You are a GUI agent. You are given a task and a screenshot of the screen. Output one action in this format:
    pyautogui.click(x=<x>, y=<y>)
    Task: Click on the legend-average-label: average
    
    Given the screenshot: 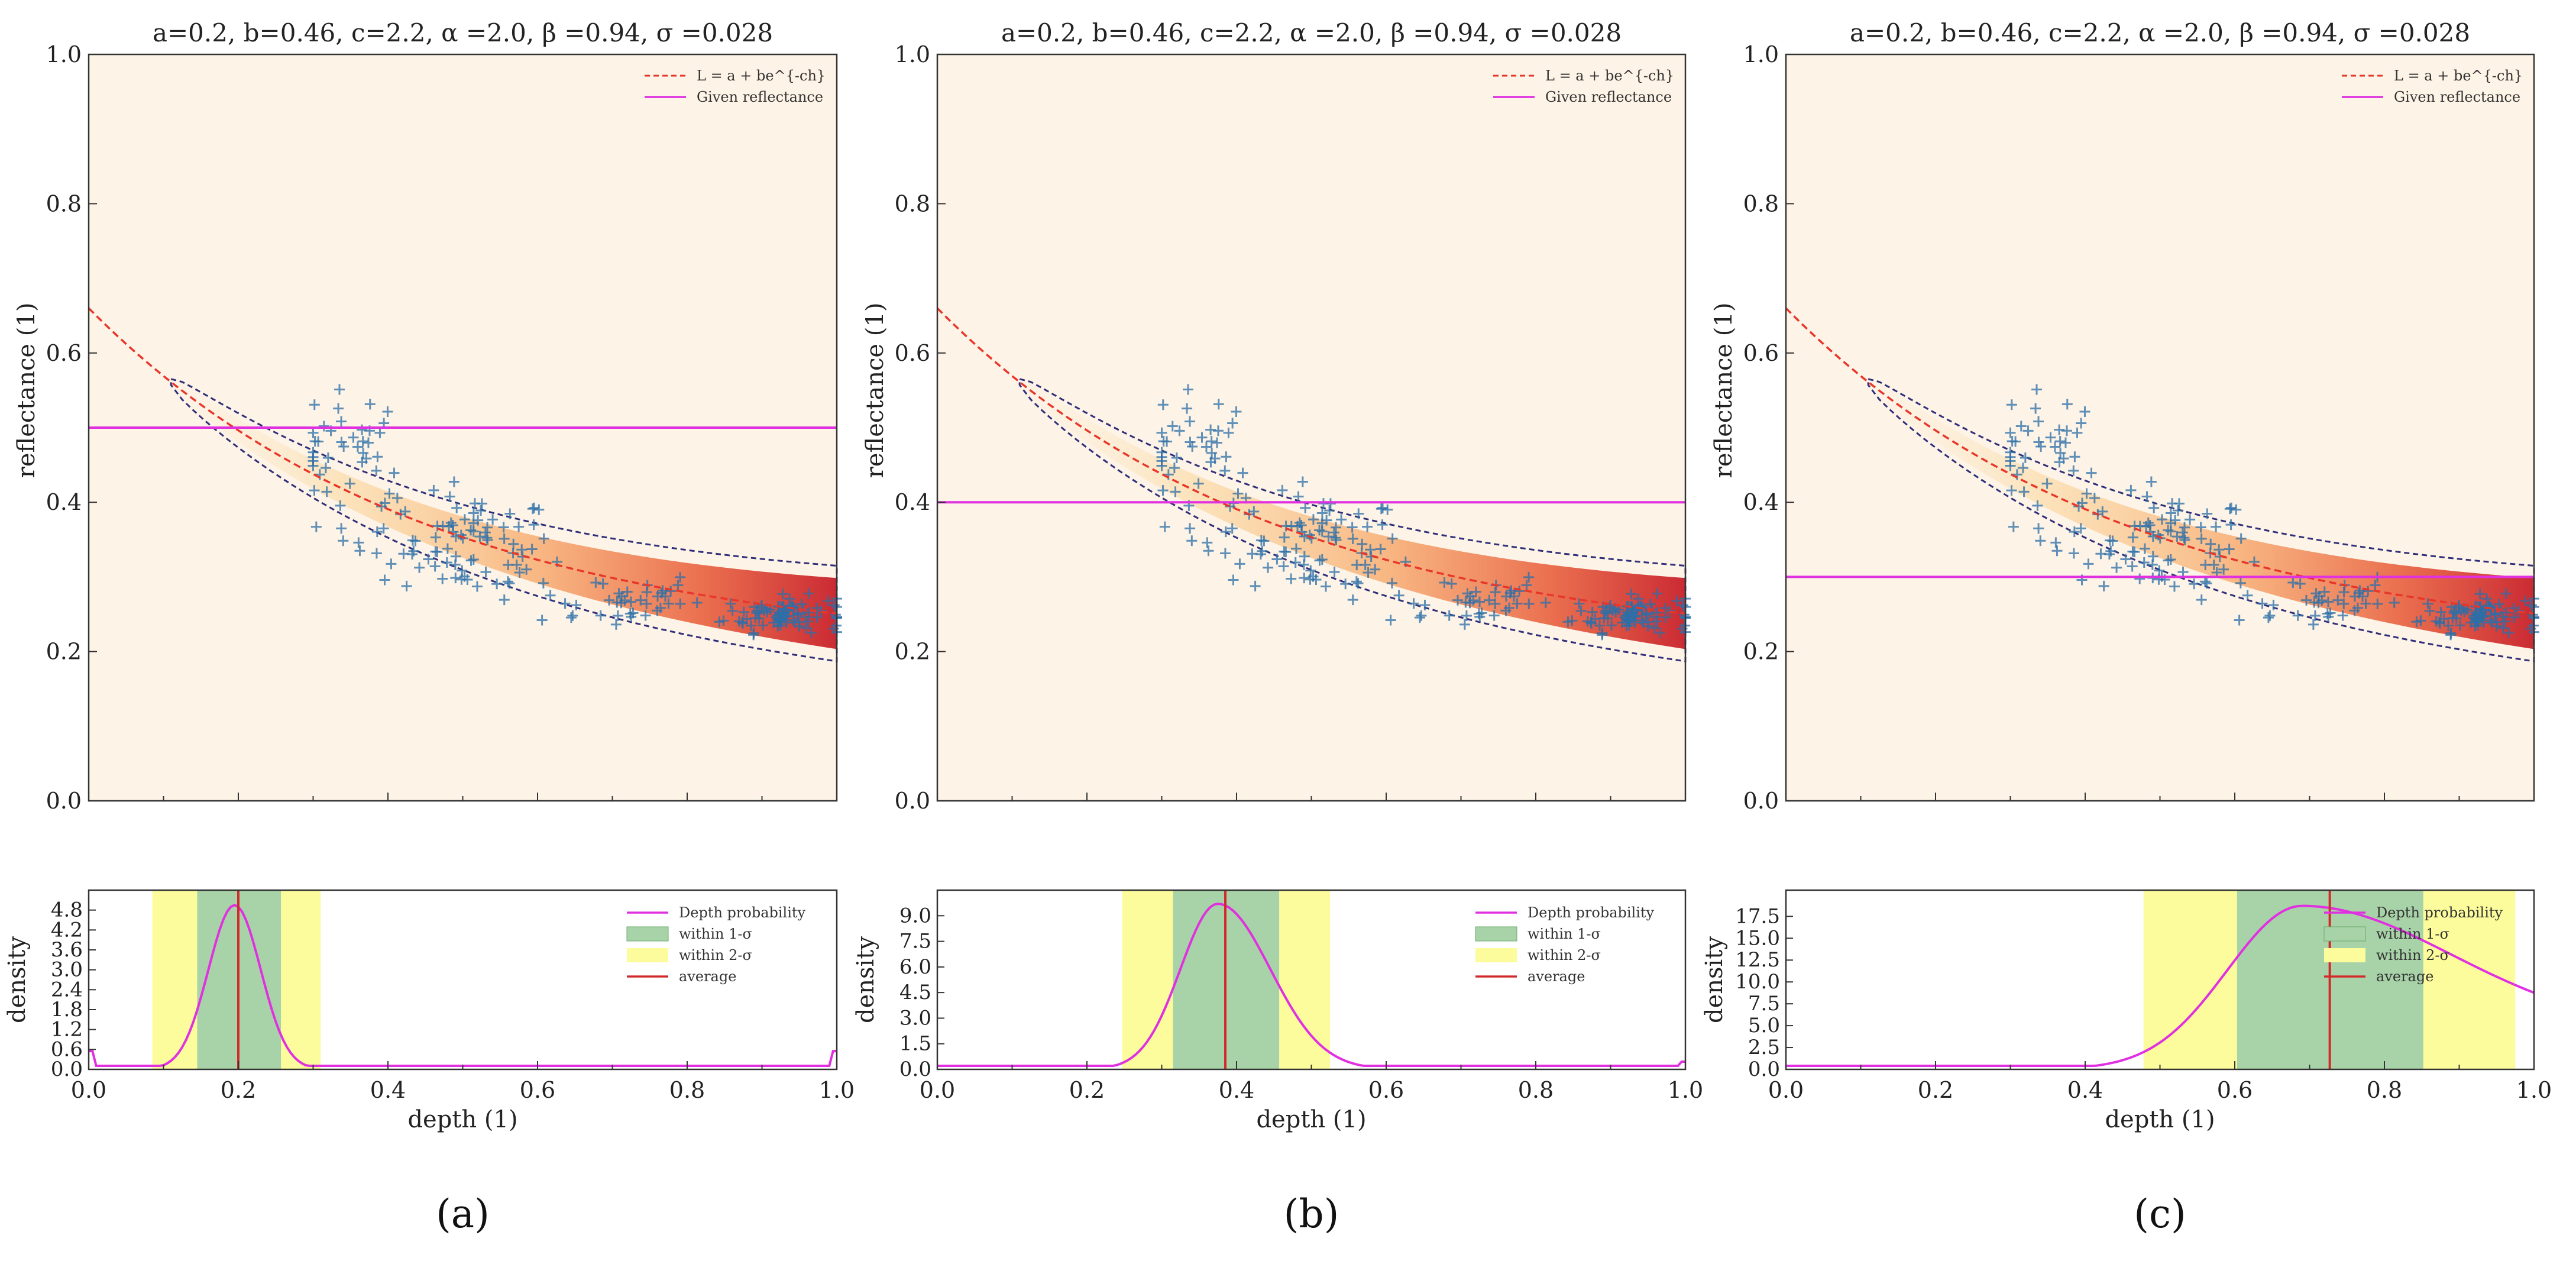 What is the action you would take?
    pyautogui.click(x=2405, y=976)
    